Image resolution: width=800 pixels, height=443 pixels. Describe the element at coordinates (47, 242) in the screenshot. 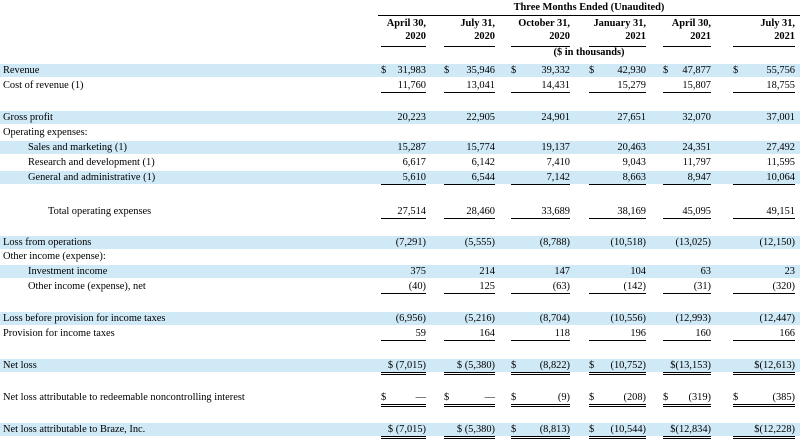

I see `row-label: Loss from operations` at that location.